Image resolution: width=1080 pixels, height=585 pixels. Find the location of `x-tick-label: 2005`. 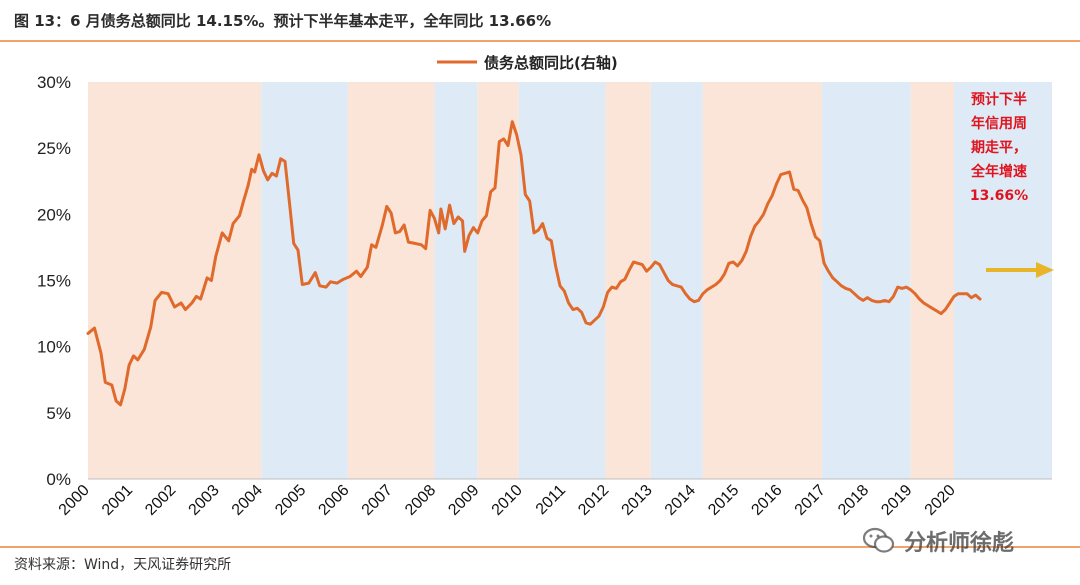

x-tick-label: 2005 is located at coordinates (290, 500).